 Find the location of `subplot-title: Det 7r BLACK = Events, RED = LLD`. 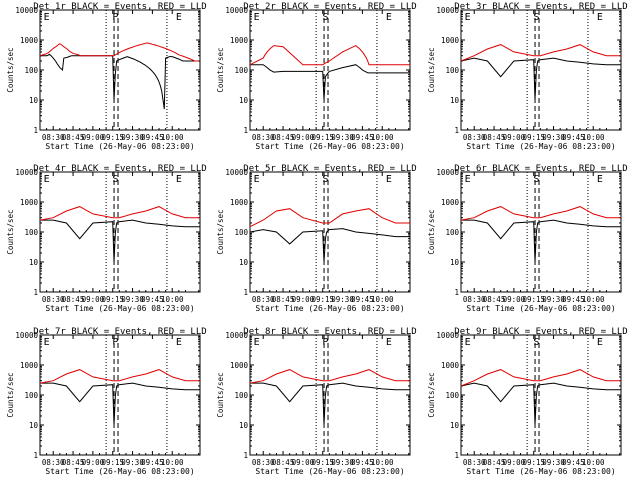

subplot-title: Det 7r BLACK = Events, RED = LLD is located at coordinates (119, 332).